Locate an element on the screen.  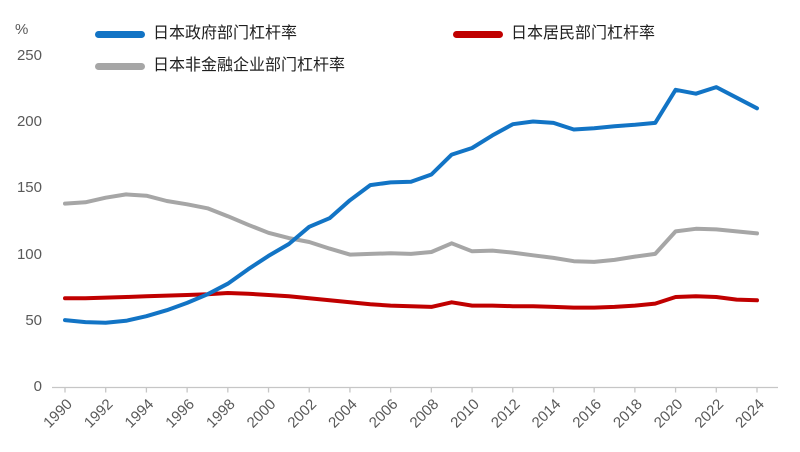
y-tick-label-0: 0 is located at coordinates (37, 386).